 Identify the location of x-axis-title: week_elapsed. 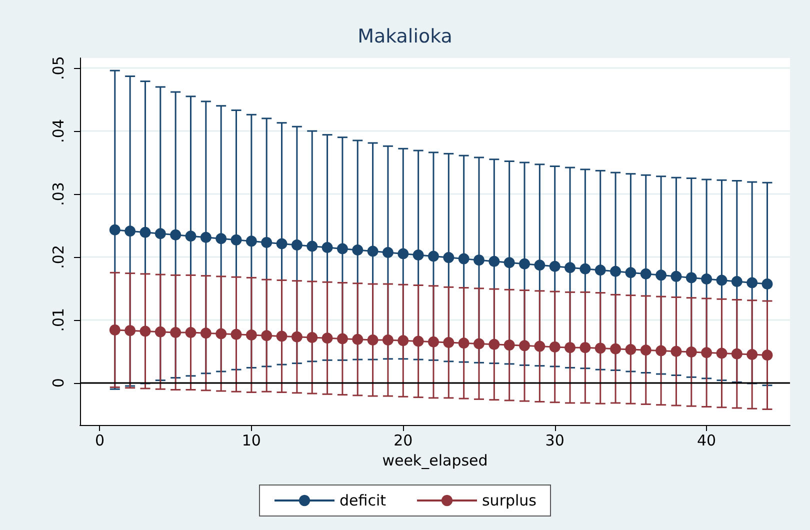
(435, 460).